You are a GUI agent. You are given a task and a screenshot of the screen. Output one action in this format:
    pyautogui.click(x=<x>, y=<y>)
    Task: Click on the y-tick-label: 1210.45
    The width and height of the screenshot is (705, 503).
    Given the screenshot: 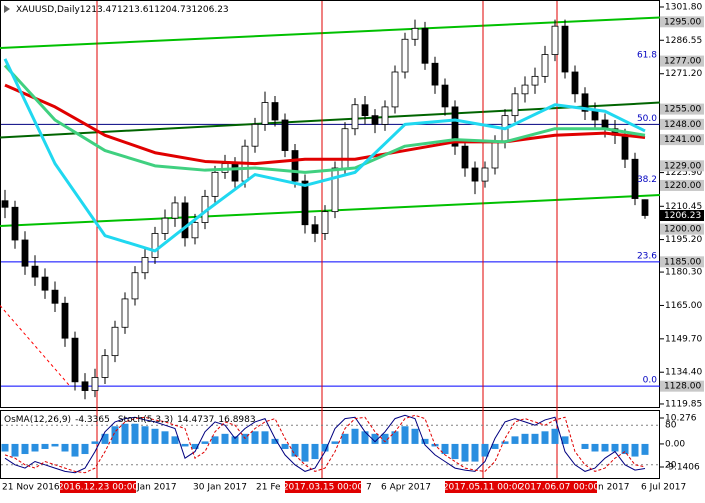 What is the action you would take?
    pyautogui.click(x=683, y=207)
    